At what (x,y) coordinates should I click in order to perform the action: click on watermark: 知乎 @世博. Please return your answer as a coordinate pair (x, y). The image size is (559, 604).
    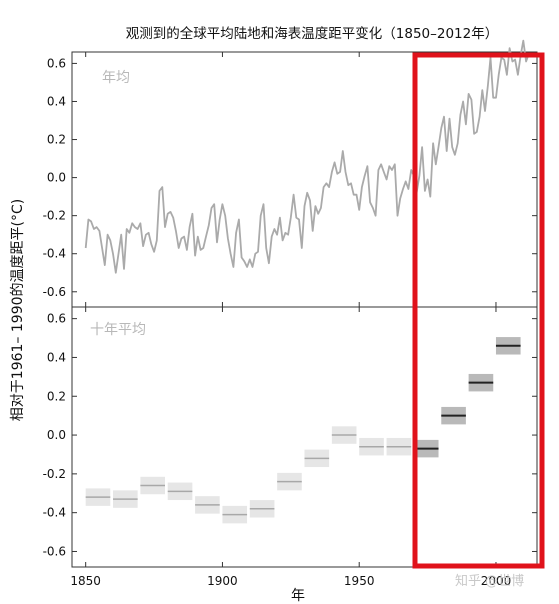
    Looking at the image, I should click on (489, 581).